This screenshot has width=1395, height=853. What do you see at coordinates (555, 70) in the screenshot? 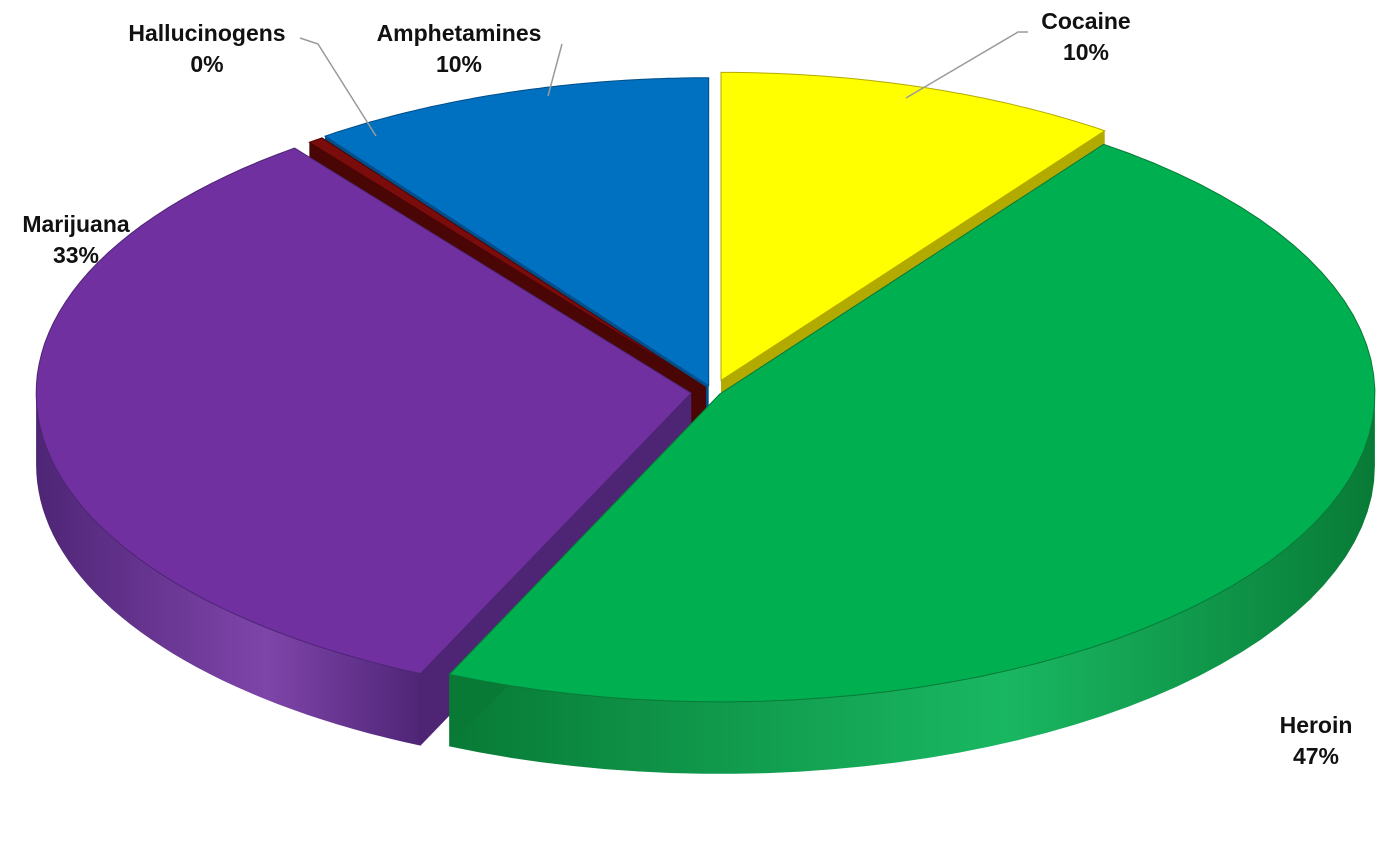
I see `leader-line-amphetamines` at bounding box center [555, 70].